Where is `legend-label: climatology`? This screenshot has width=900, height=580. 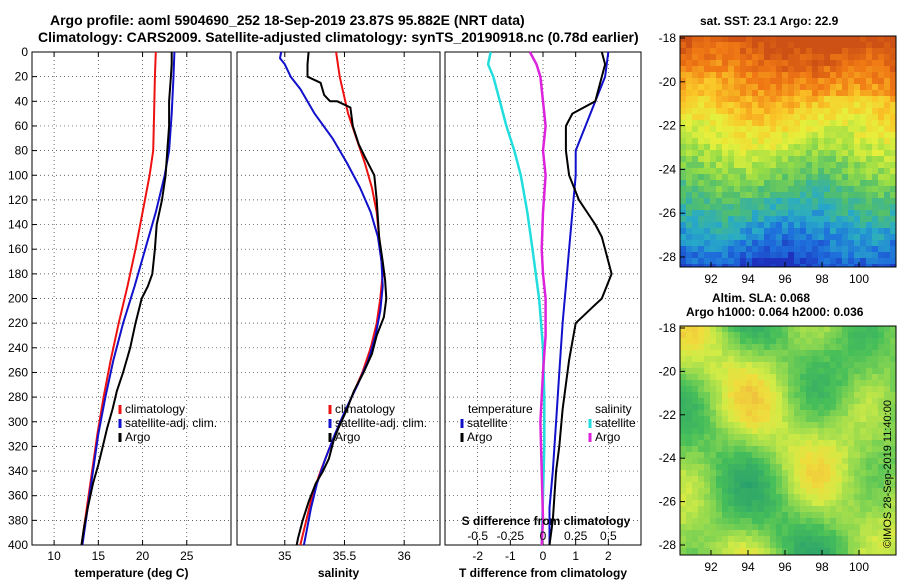
legend-label: climatology is located at coordinates (365, 409).